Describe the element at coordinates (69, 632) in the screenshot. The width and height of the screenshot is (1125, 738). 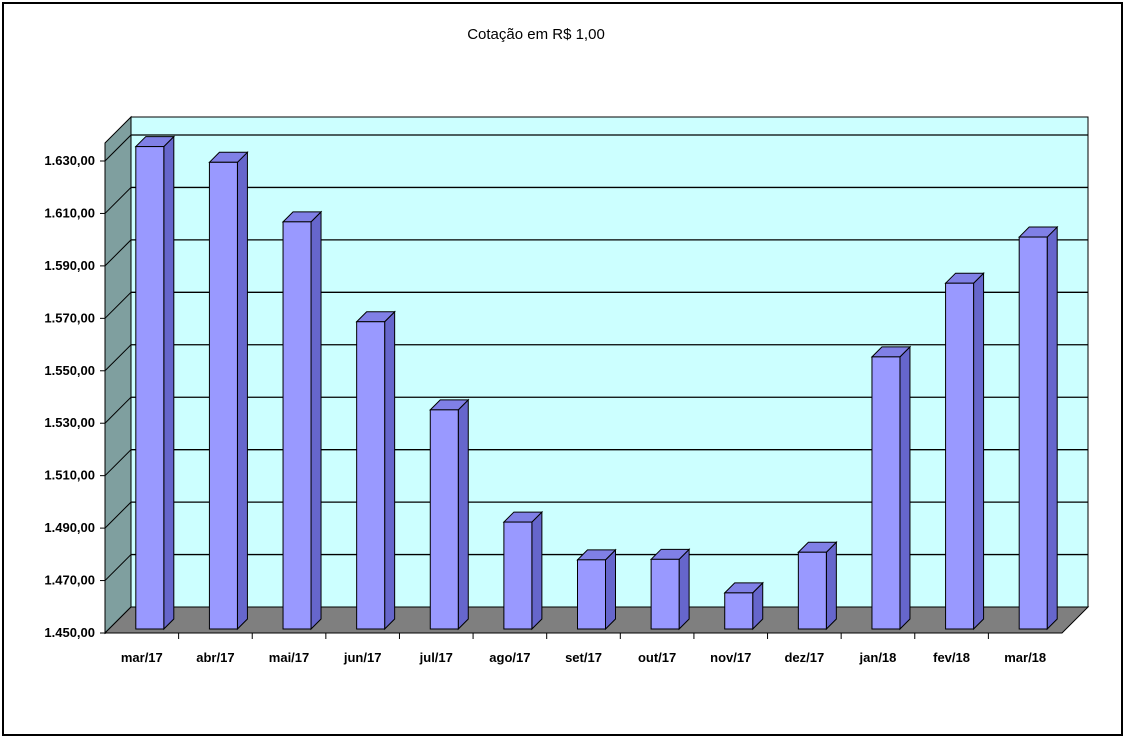
I see `y-tick-label: 1.450,00` at that location.